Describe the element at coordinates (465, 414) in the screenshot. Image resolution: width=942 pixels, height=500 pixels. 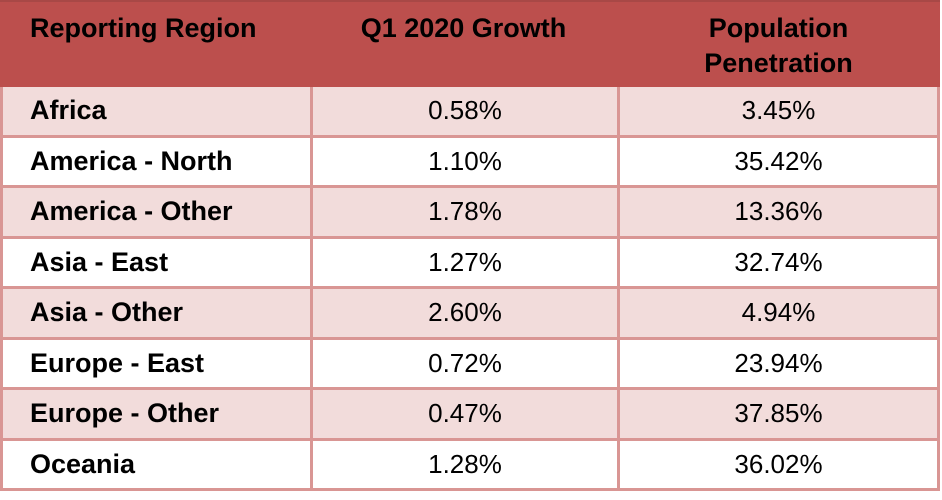
I see `growth-cell: 0.47%` at that location.